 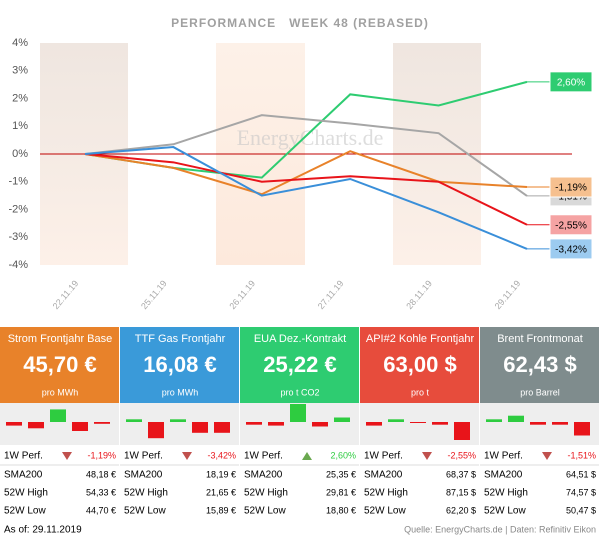 What do you see at coordinates (343, 455) in the screenshot?
I see `row-value: 2,60%` at bounding box center [343, 455].